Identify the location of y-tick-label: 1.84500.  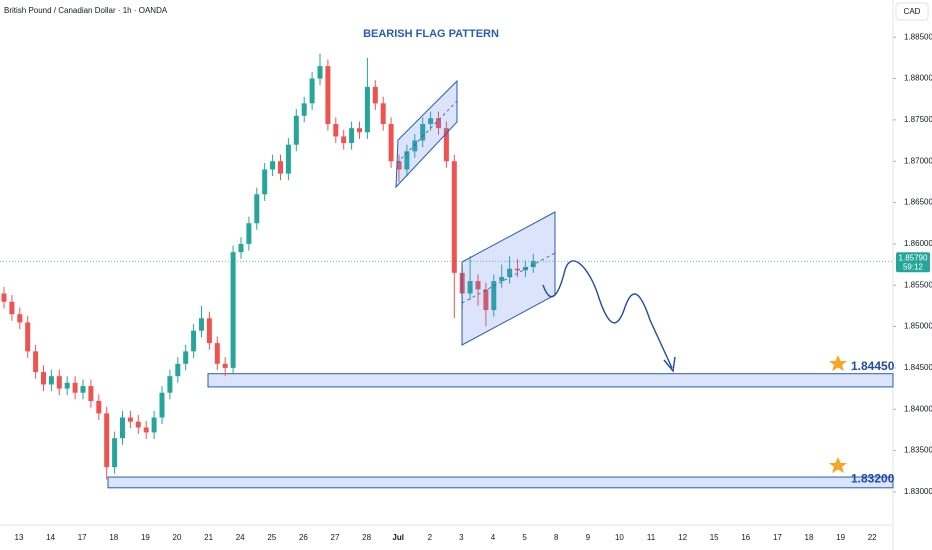
(918, 367).